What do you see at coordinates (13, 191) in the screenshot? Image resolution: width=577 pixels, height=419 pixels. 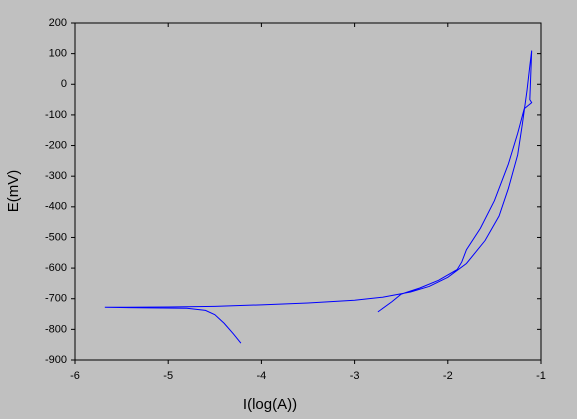 I see `y-axis-title: E(mV)` at bounding box center [13, 191].